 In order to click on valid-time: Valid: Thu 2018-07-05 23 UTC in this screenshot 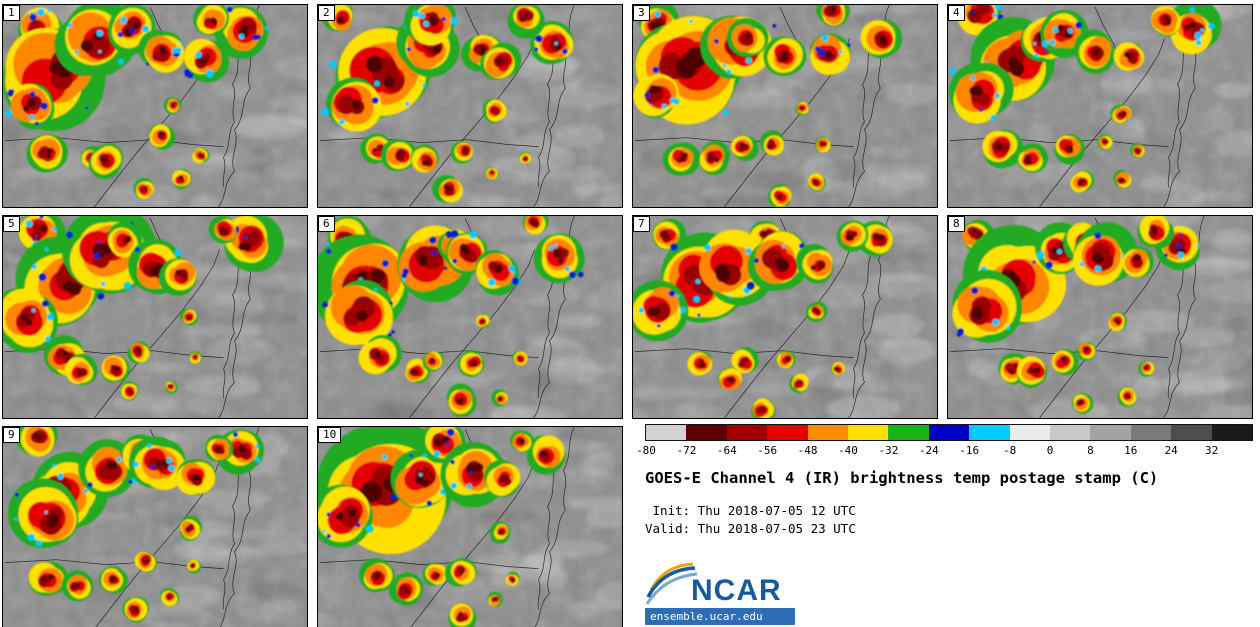, I will do `click(750, 528)`.